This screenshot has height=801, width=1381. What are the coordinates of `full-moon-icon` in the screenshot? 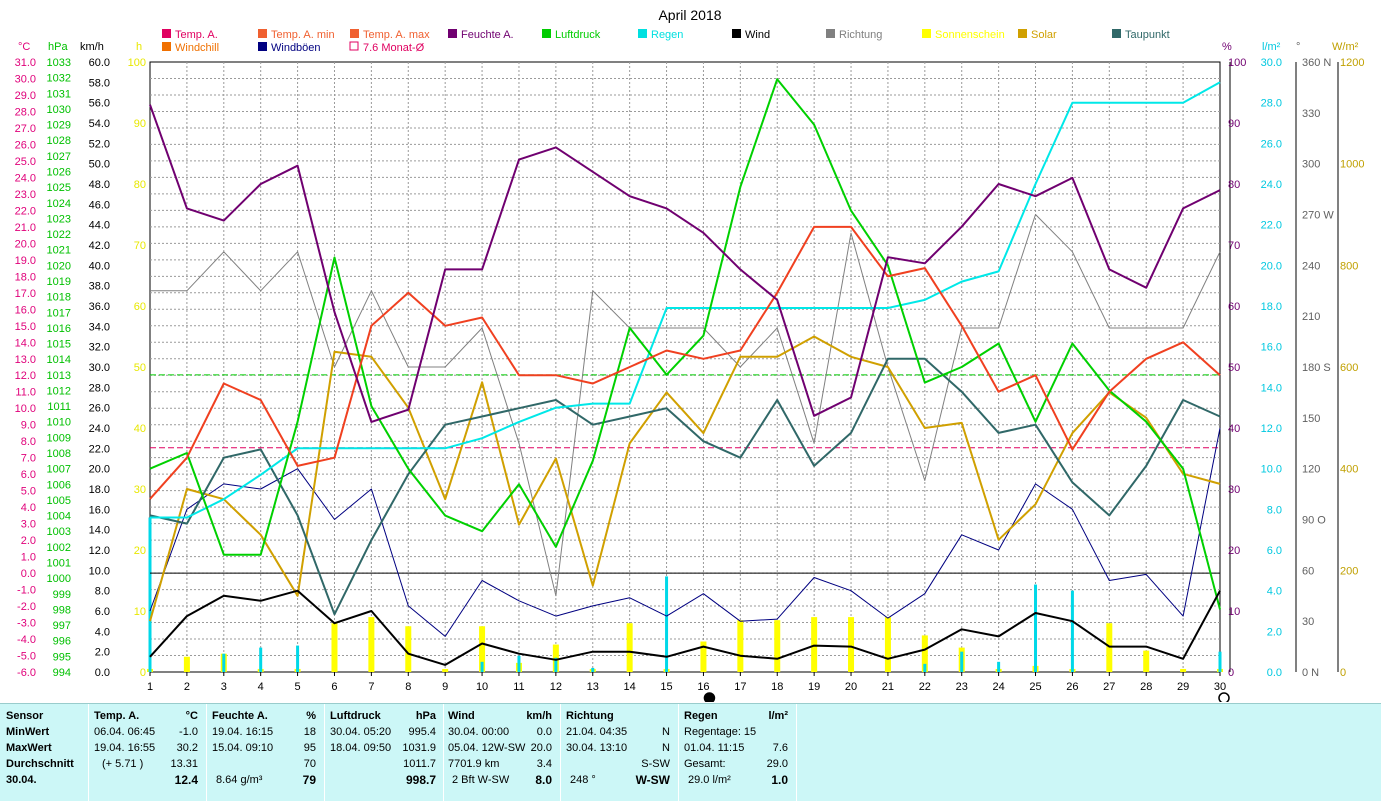 It's located at (1224, 697).